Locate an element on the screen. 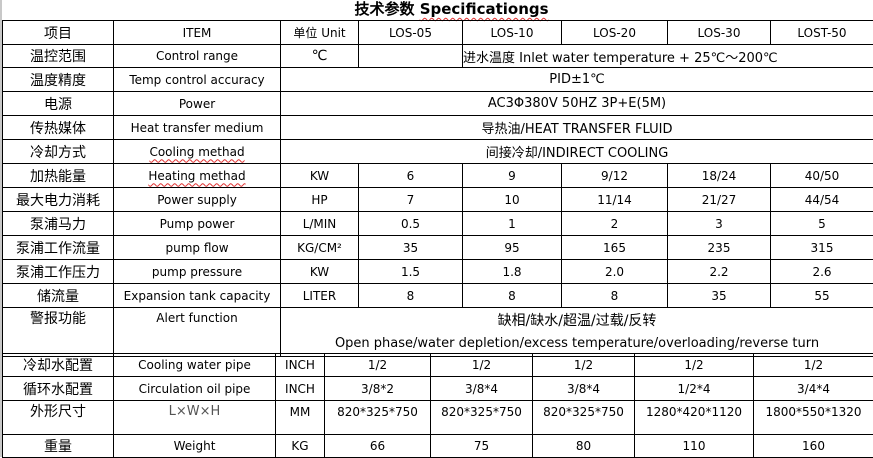  row-label-en-text: Pump power is located at coordinates (197, 224).